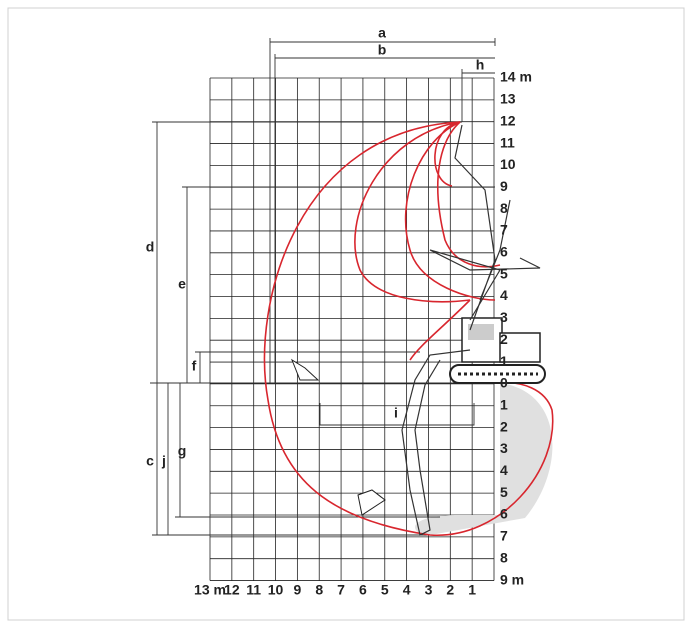 The width and height of the screenshot is (692, 633). What do you see at coordinates (480, 65) in the screenshot?
I see `dimension-label: h` at bounding box center [480, 65].